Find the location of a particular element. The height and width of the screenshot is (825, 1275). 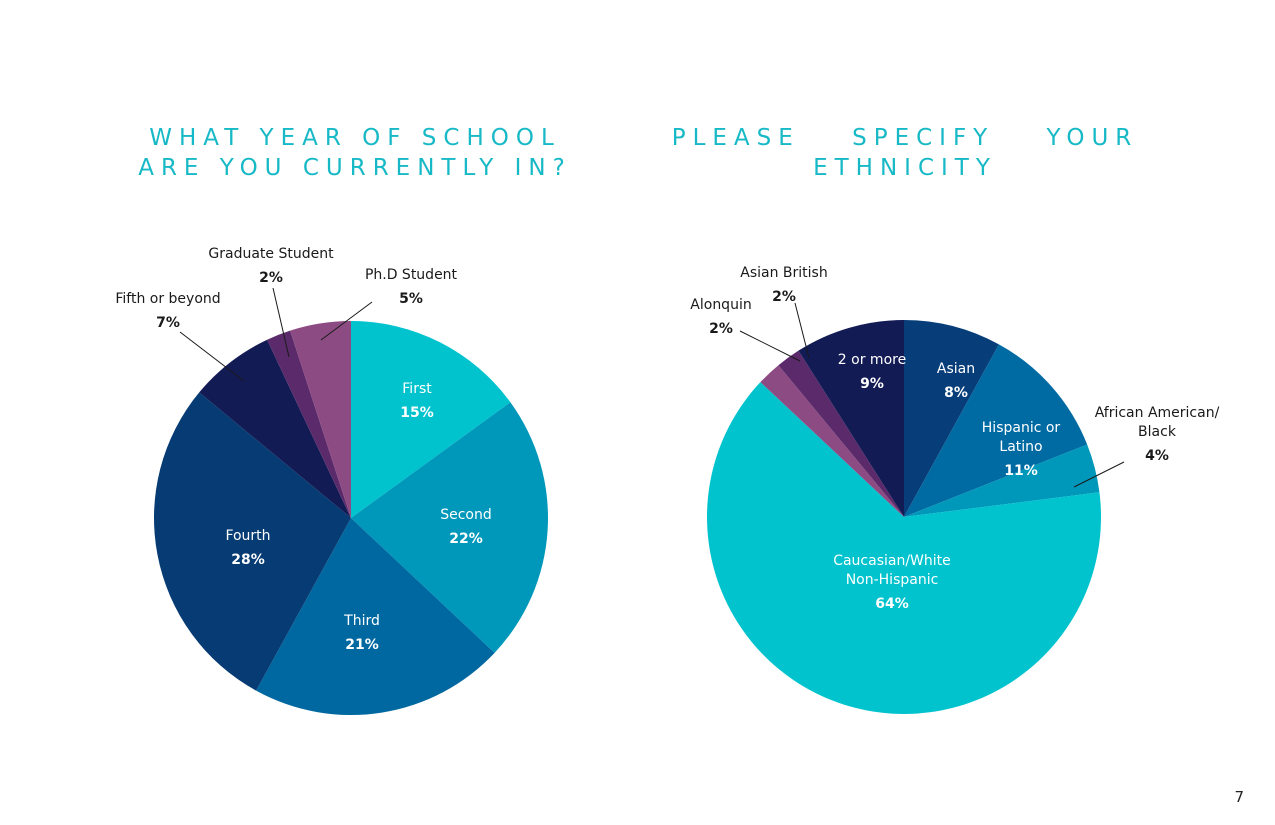

leader-line-ph-d-student is located at coordinates (346, 321).